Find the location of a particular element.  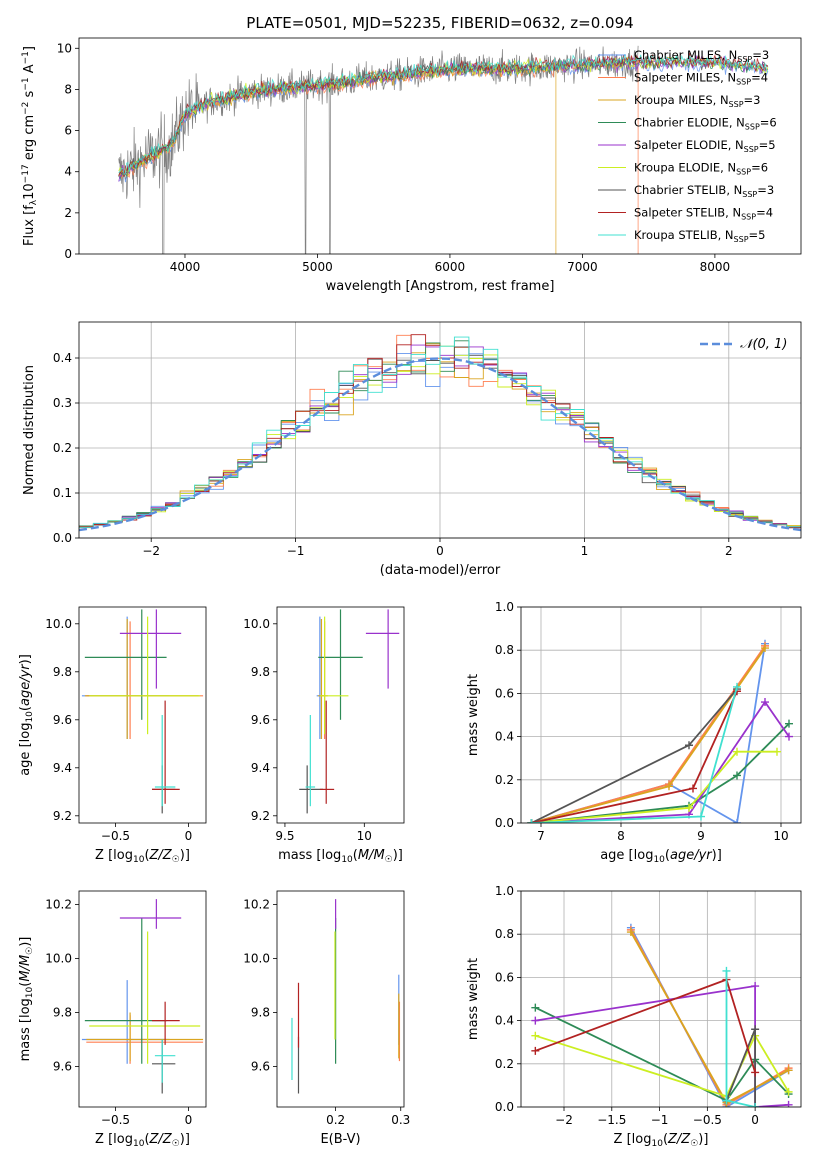

legend-label: Salpeter ELODIE, NSSP=5 is located at coordinates (705, 146).